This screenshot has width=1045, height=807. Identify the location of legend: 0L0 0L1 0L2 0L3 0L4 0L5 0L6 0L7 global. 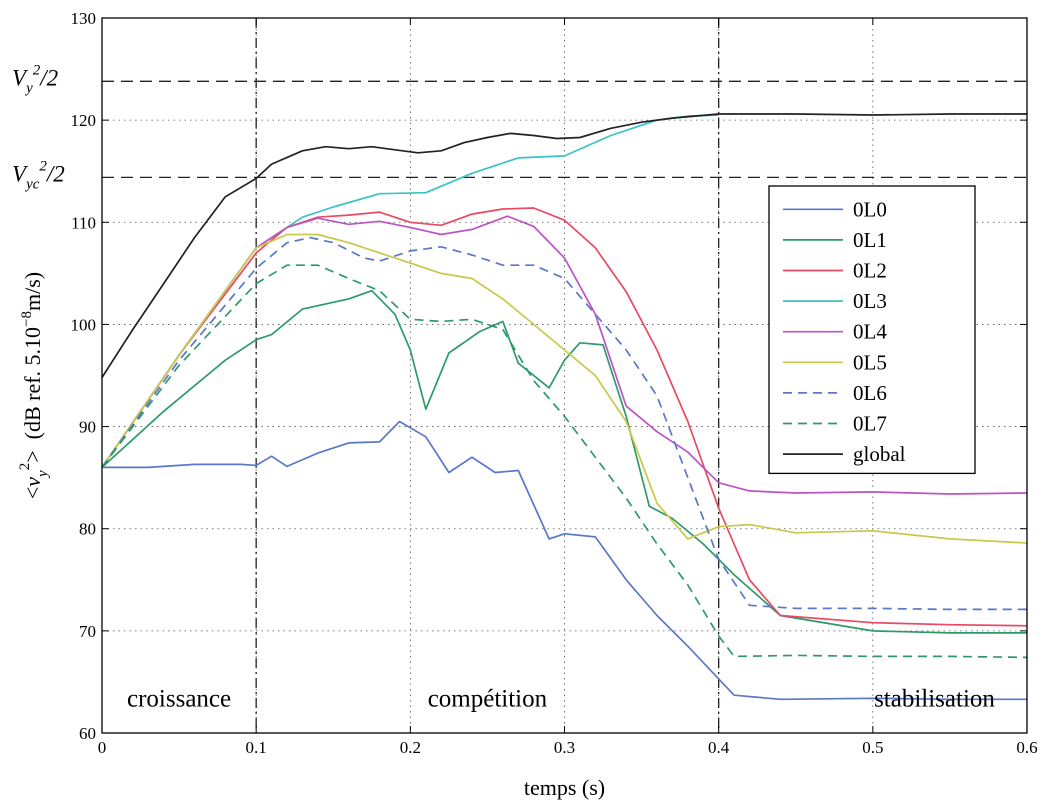
(872, 330).